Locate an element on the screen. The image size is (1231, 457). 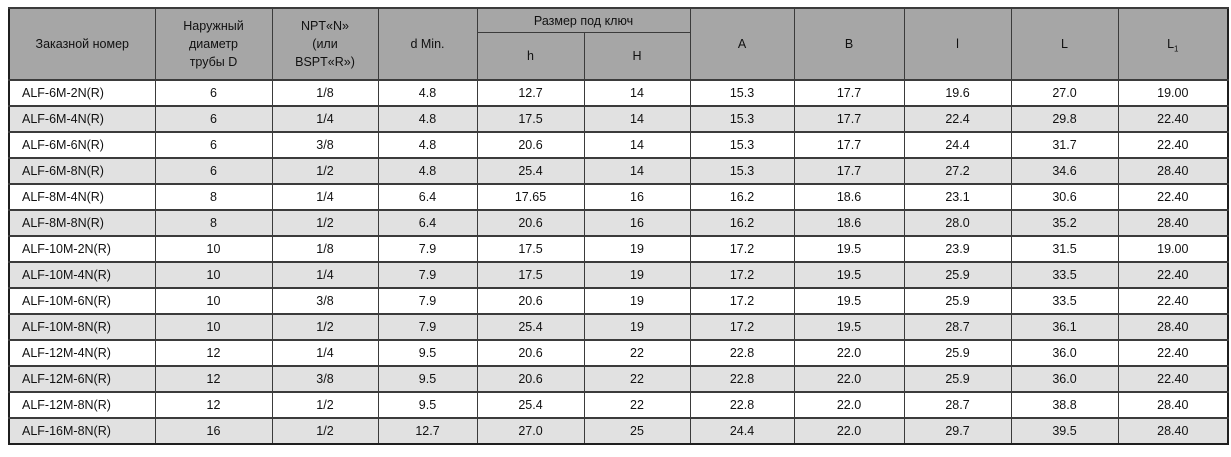
value-cell: 36.0 is located at coordinates (1064, 379).